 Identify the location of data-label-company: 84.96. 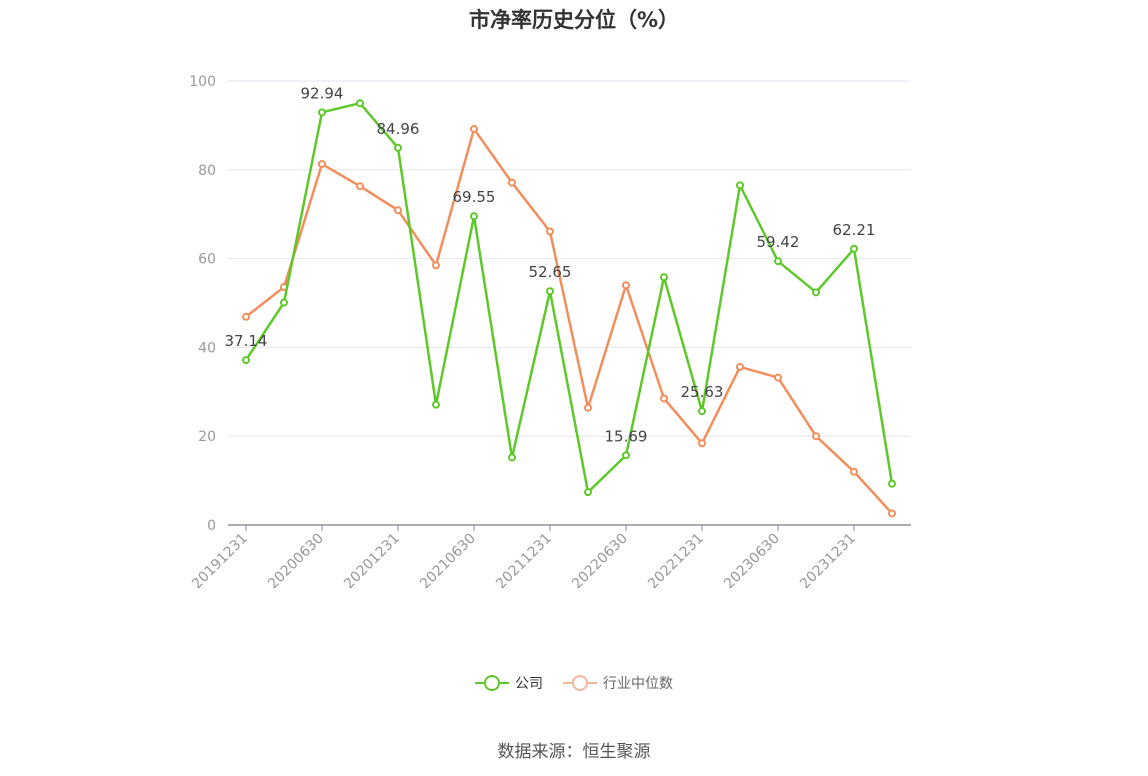
(398, 129).